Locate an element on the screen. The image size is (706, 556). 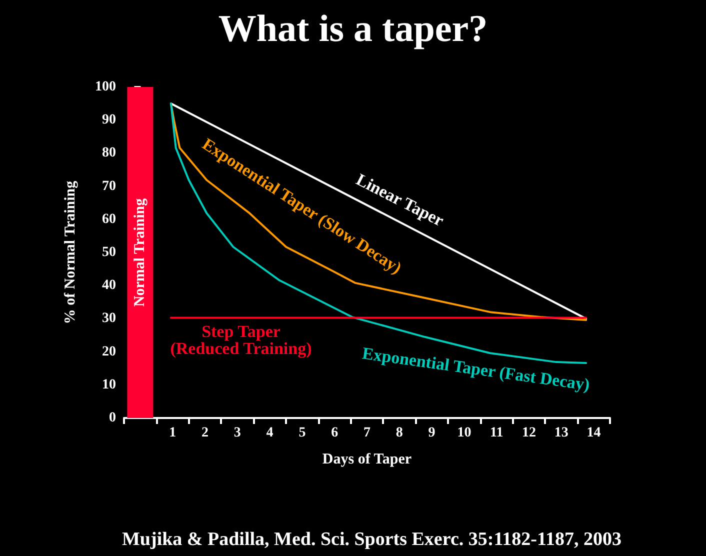
series-label: Step Taper (Reduced Training) is located at coordinates (241, 340).